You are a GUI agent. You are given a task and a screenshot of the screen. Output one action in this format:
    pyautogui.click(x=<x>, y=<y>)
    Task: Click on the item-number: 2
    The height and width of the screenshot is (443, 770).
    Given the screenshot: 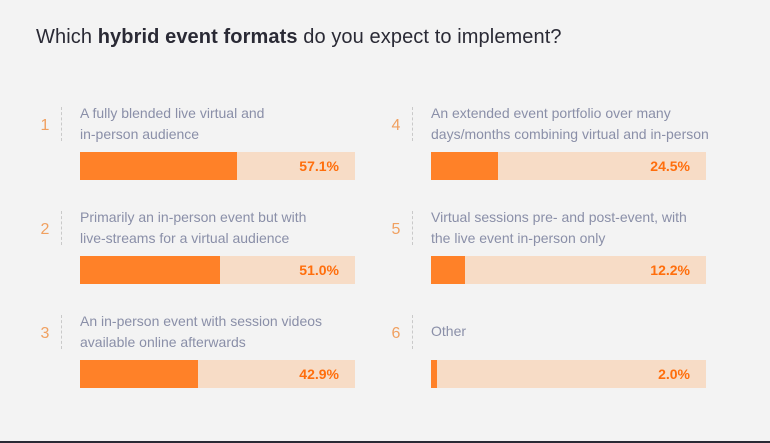 What is the action you would take?
    pyautogui.click(x=45, y=229)
    